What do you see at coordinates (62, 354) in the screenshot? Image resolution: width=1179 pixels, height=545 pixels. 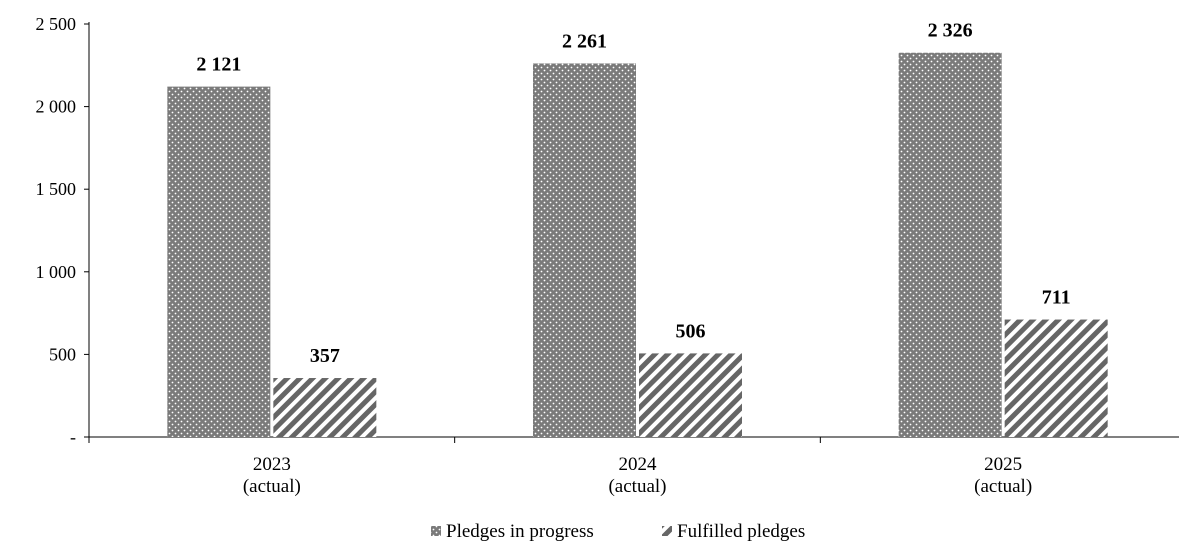 I see `y-tick-label: 500` at bounding box center [62, 354].